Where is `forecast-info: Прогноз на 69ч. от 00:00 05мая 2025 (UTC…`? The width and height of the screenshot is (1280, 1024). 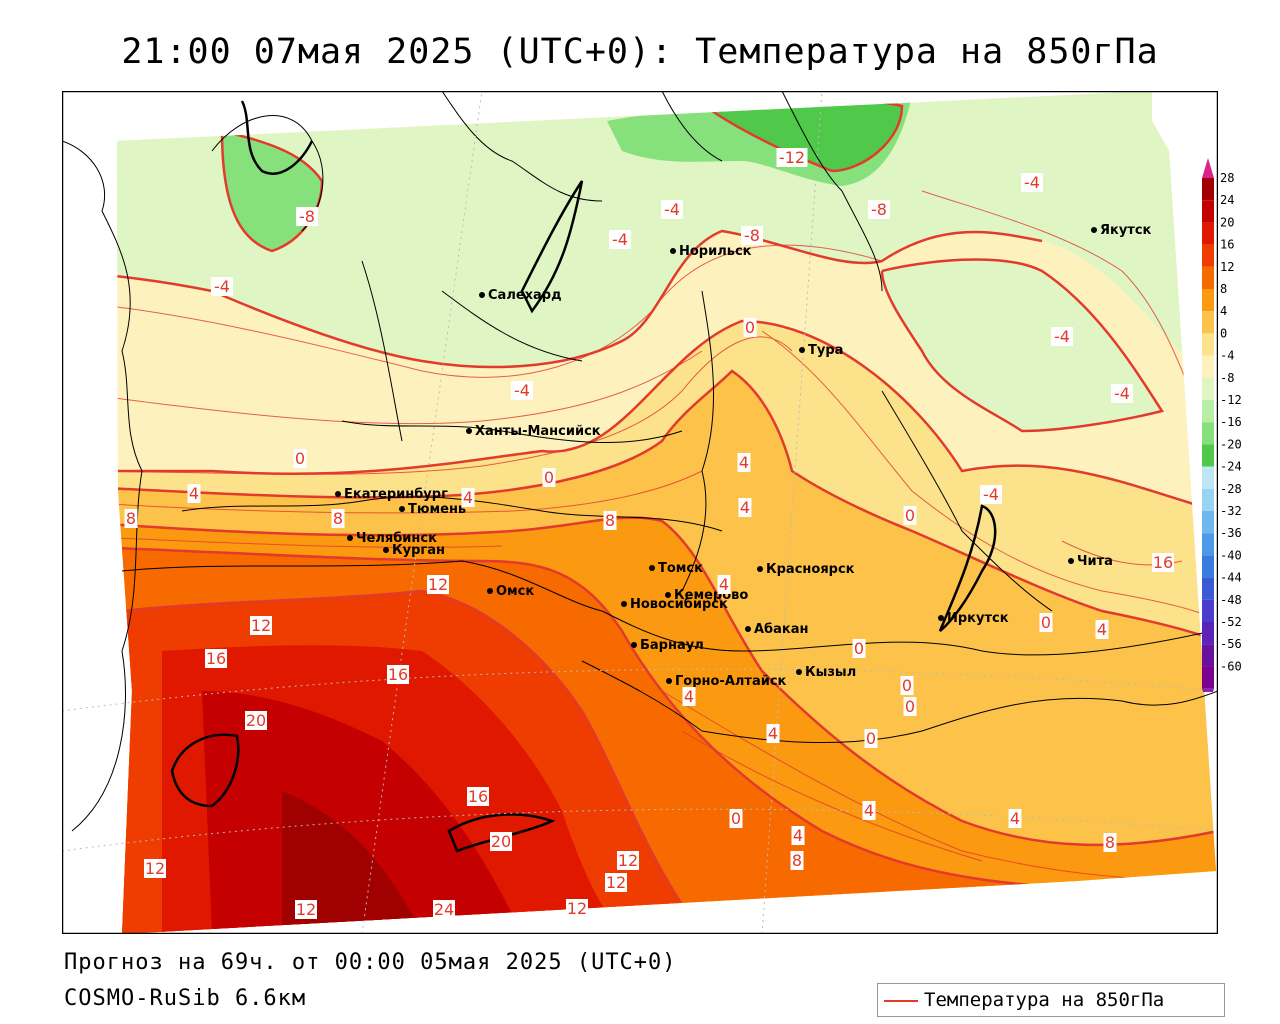
forecast-info: Прогноз на 69ч. от 00:00 05мая 2025 (UTC… is located at coordinates (370, 962).